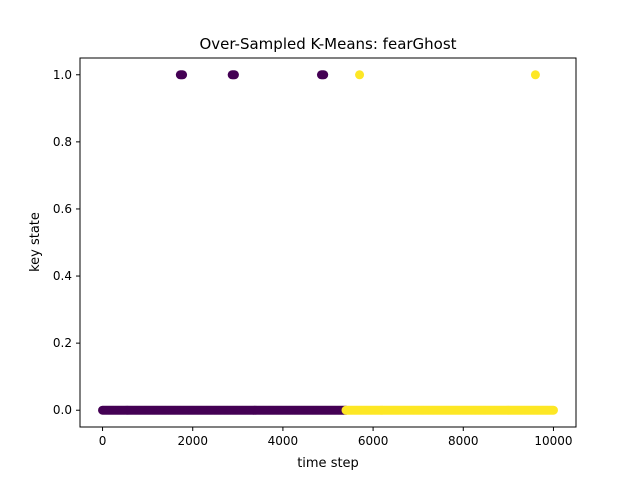  I want to click on x-tick-label: 2000, so click(192, 441).